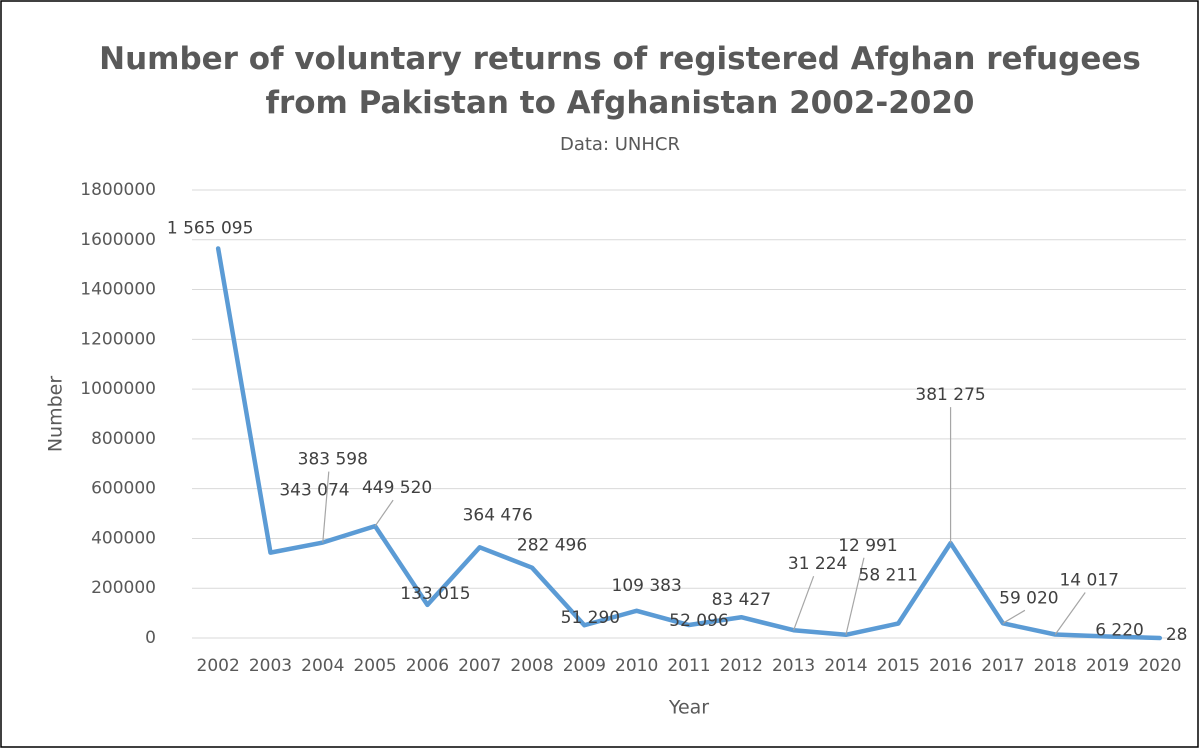  Describe the element at coordinates (479, 666) in the screenshot. I see `x-tick-label: 2007` at that location.